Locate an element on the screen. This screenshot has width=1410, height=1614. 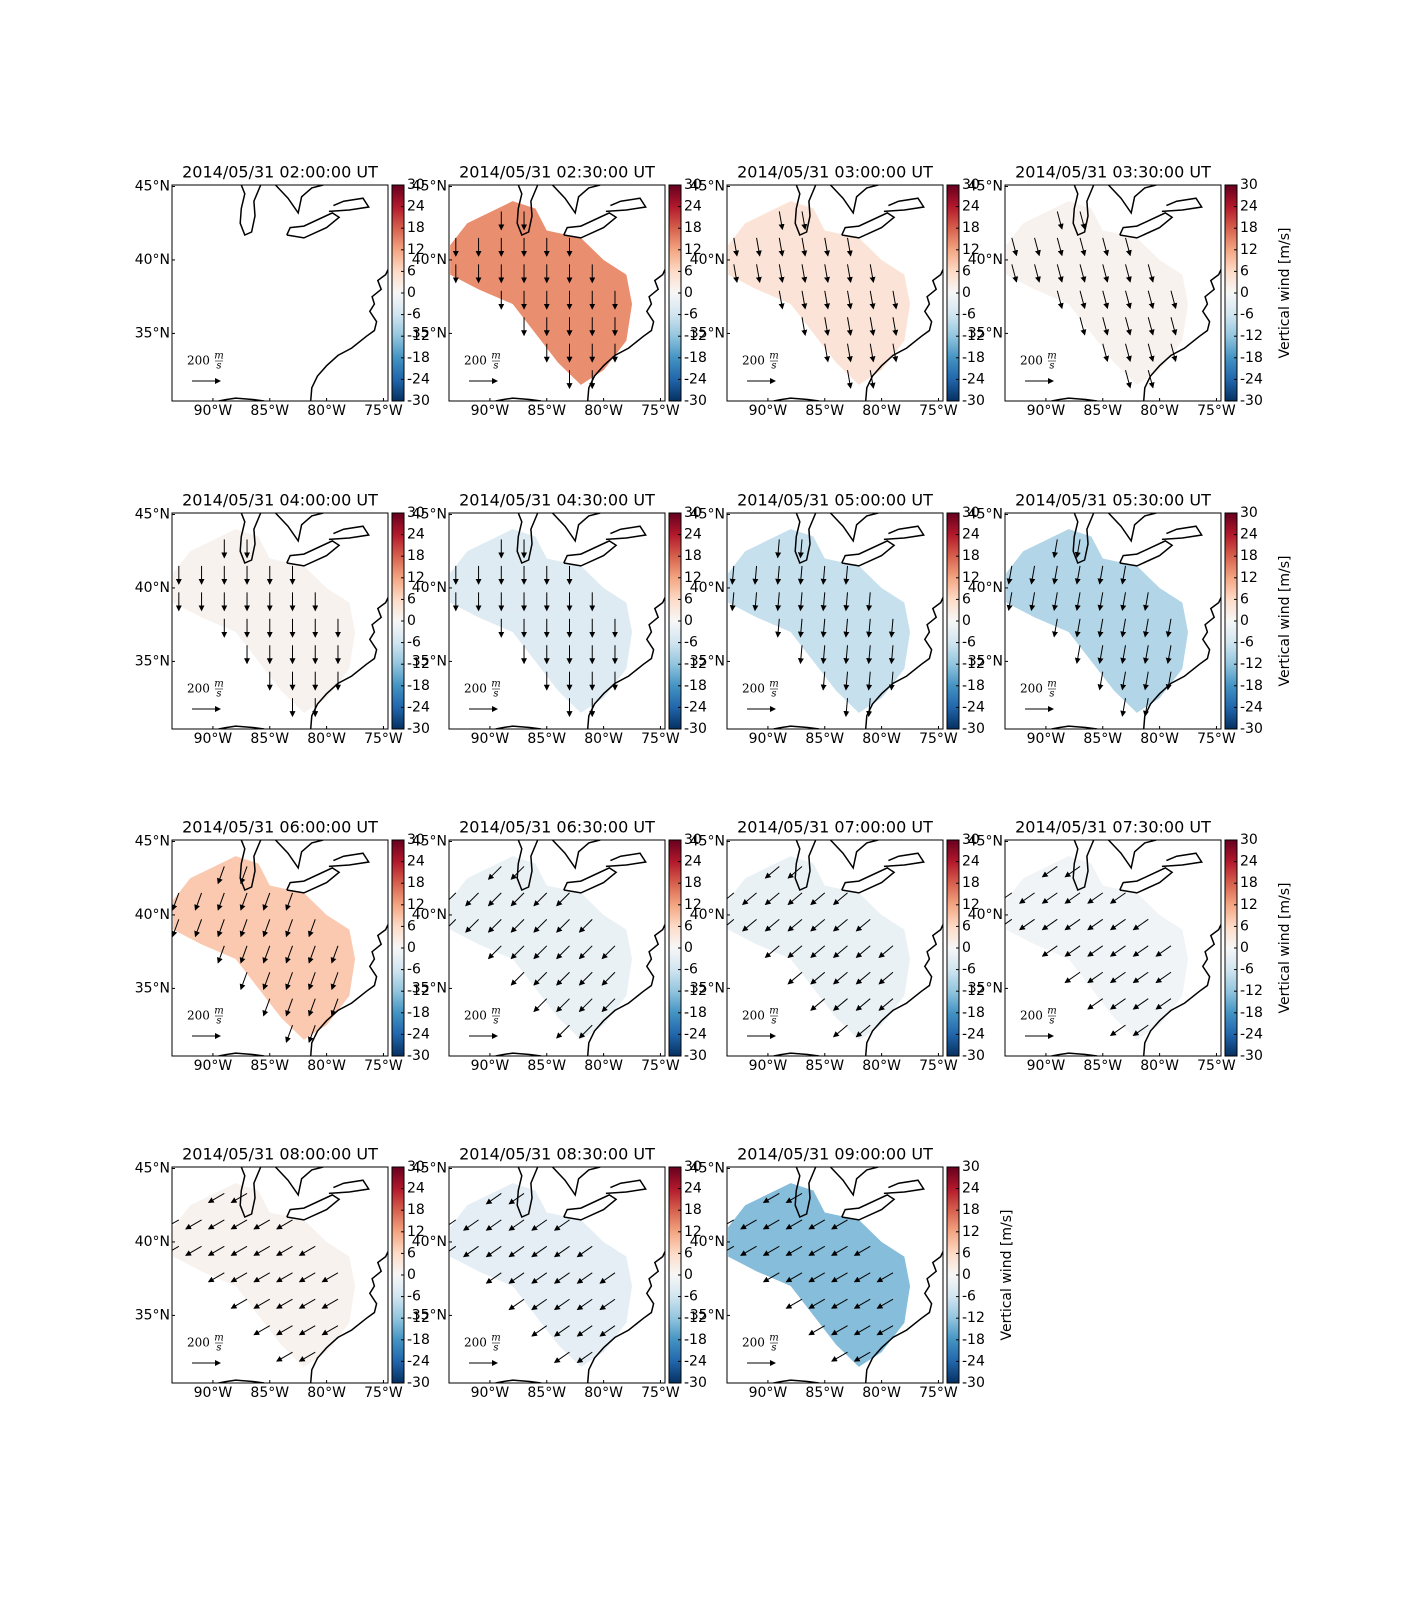
x-tick-label: 80°W is located at coordinates (326, 1393).